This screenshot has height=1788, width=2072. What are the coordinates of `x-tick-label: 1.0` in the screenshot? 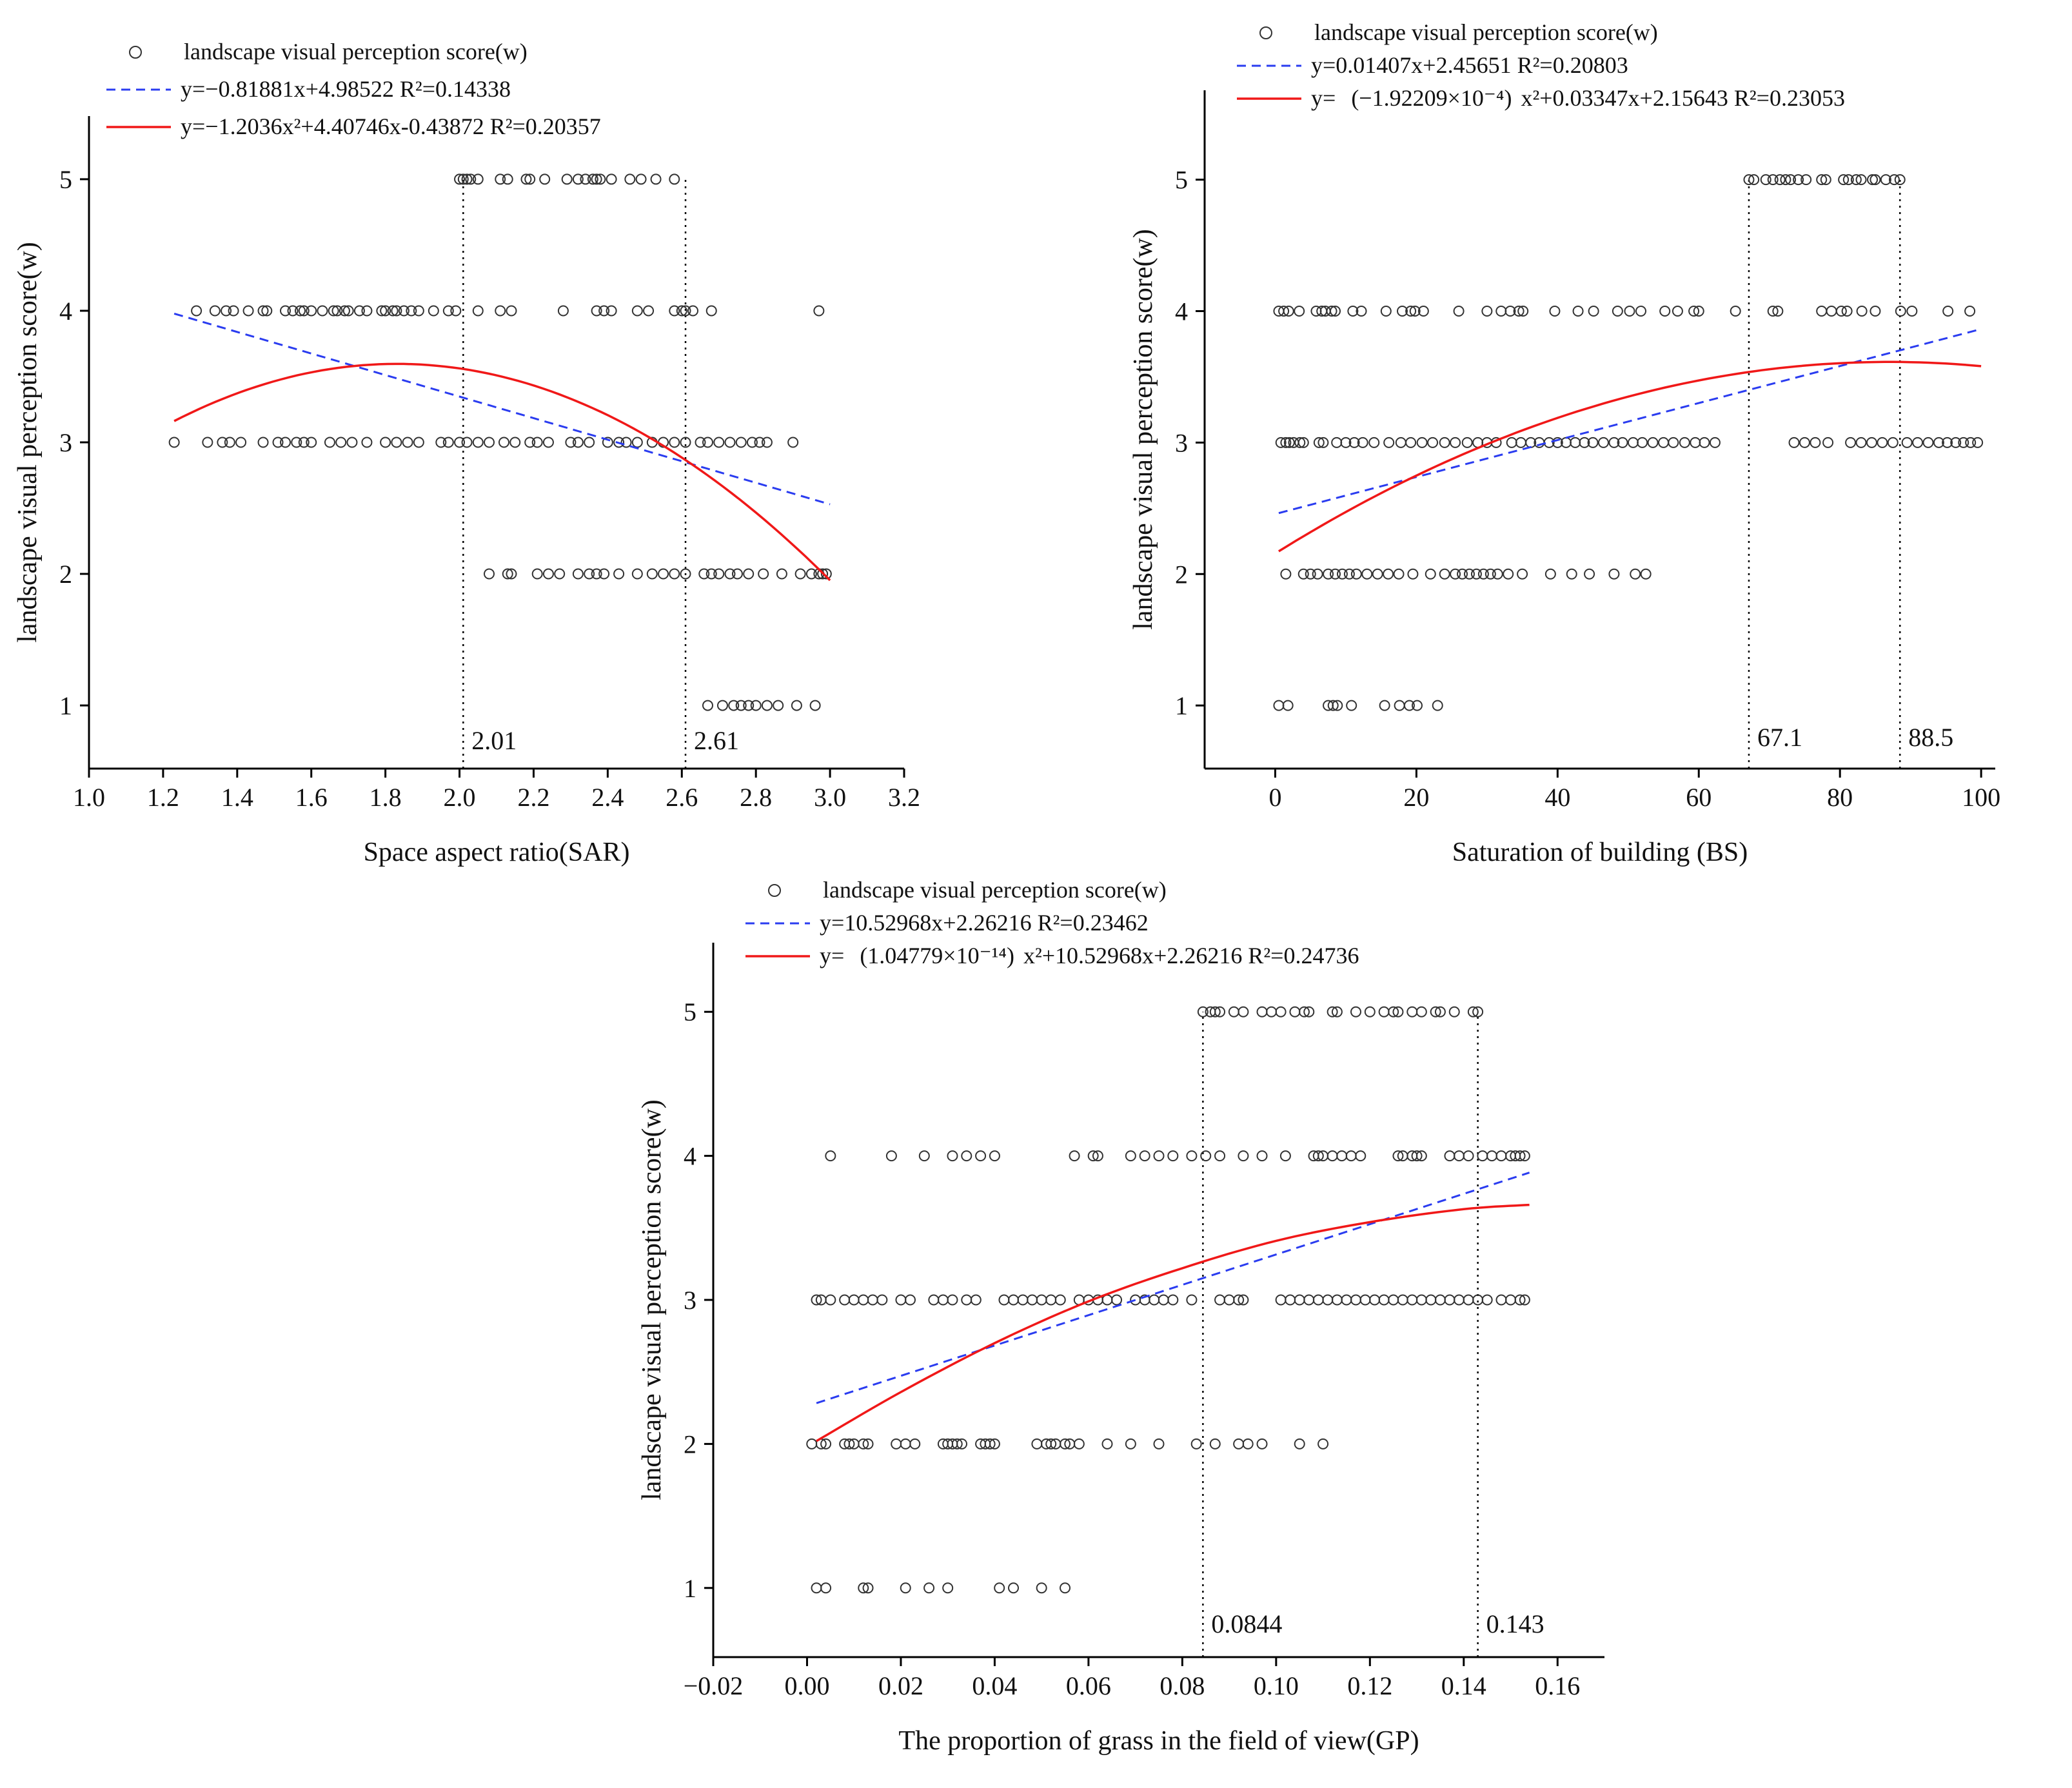 It's located at (89, 797).